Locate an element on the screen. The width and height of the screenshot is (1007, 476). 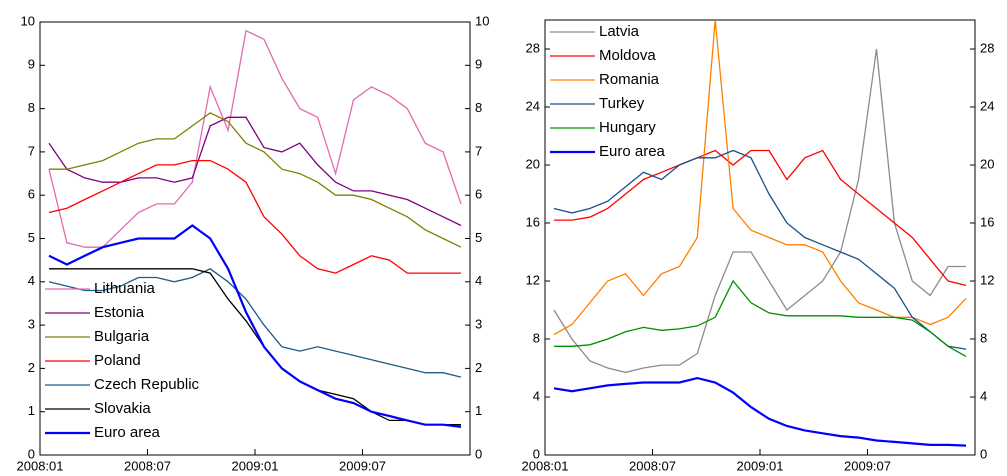
y2-tick-label: 20 is located at coordinates (987, 163).